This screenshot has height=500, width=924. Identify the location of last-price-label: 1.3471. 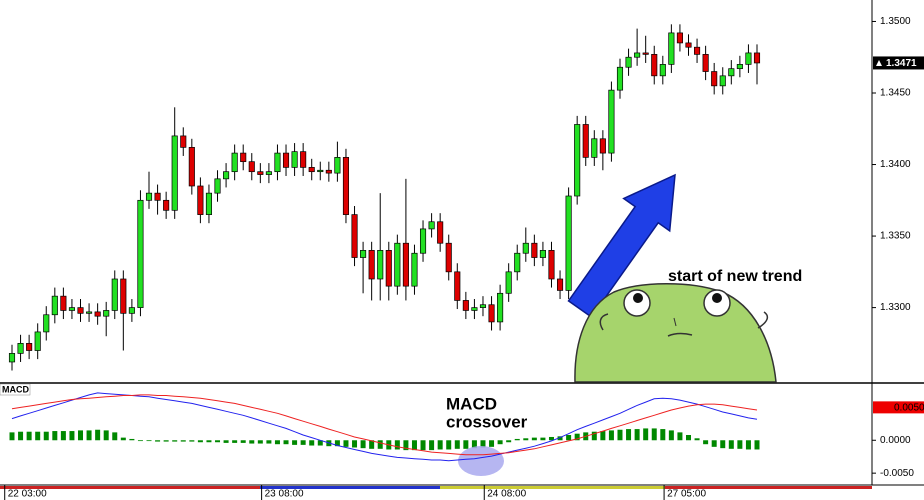
(901, 63).